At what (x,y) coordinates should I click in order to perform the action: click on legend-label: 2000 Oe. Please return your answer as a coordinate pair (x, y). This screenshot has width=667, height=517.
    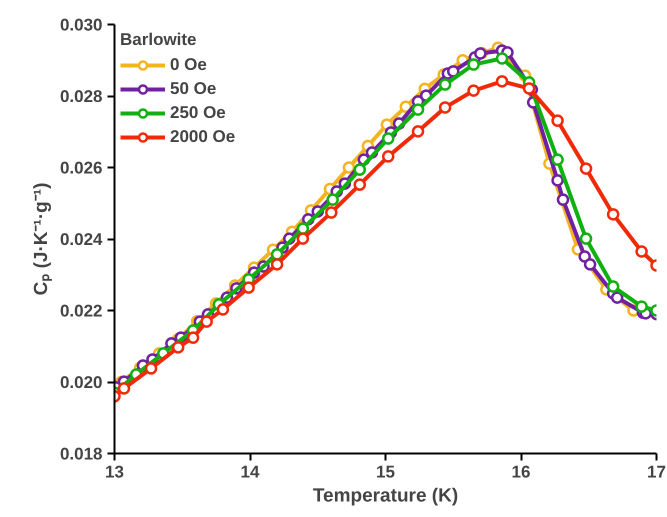
    Looking at the image, I should click on (203, 137).